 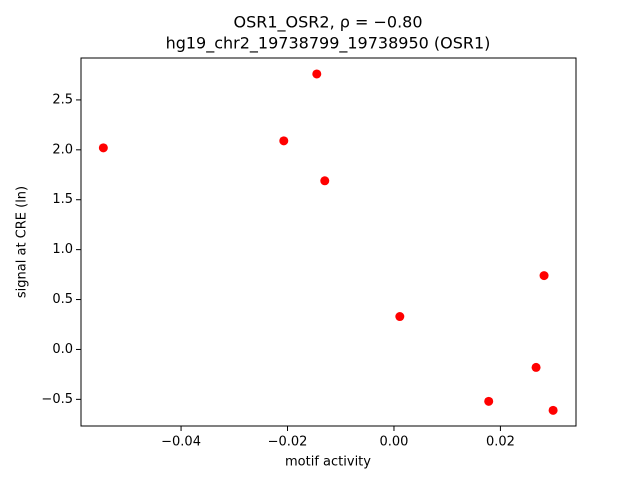 What do you see at coordinates (22, 242) in the screenshot?
I see `y-axis-label: signal at CRE (ln)` at bounding box center [22, 242].